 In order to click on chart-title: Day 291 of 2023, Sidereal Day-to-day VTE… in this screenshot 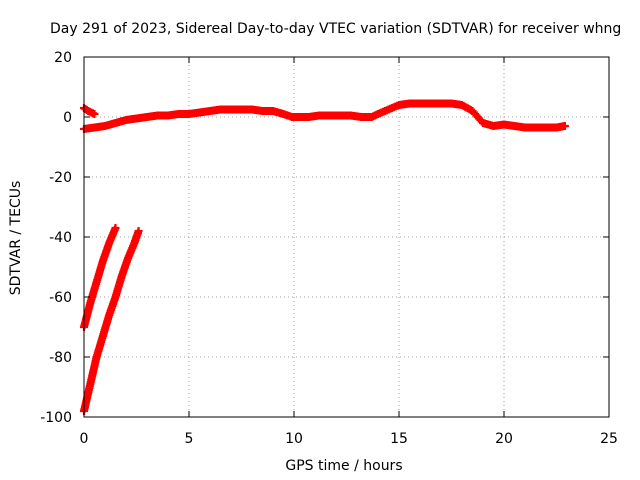, I will do `click(335, 29)`.